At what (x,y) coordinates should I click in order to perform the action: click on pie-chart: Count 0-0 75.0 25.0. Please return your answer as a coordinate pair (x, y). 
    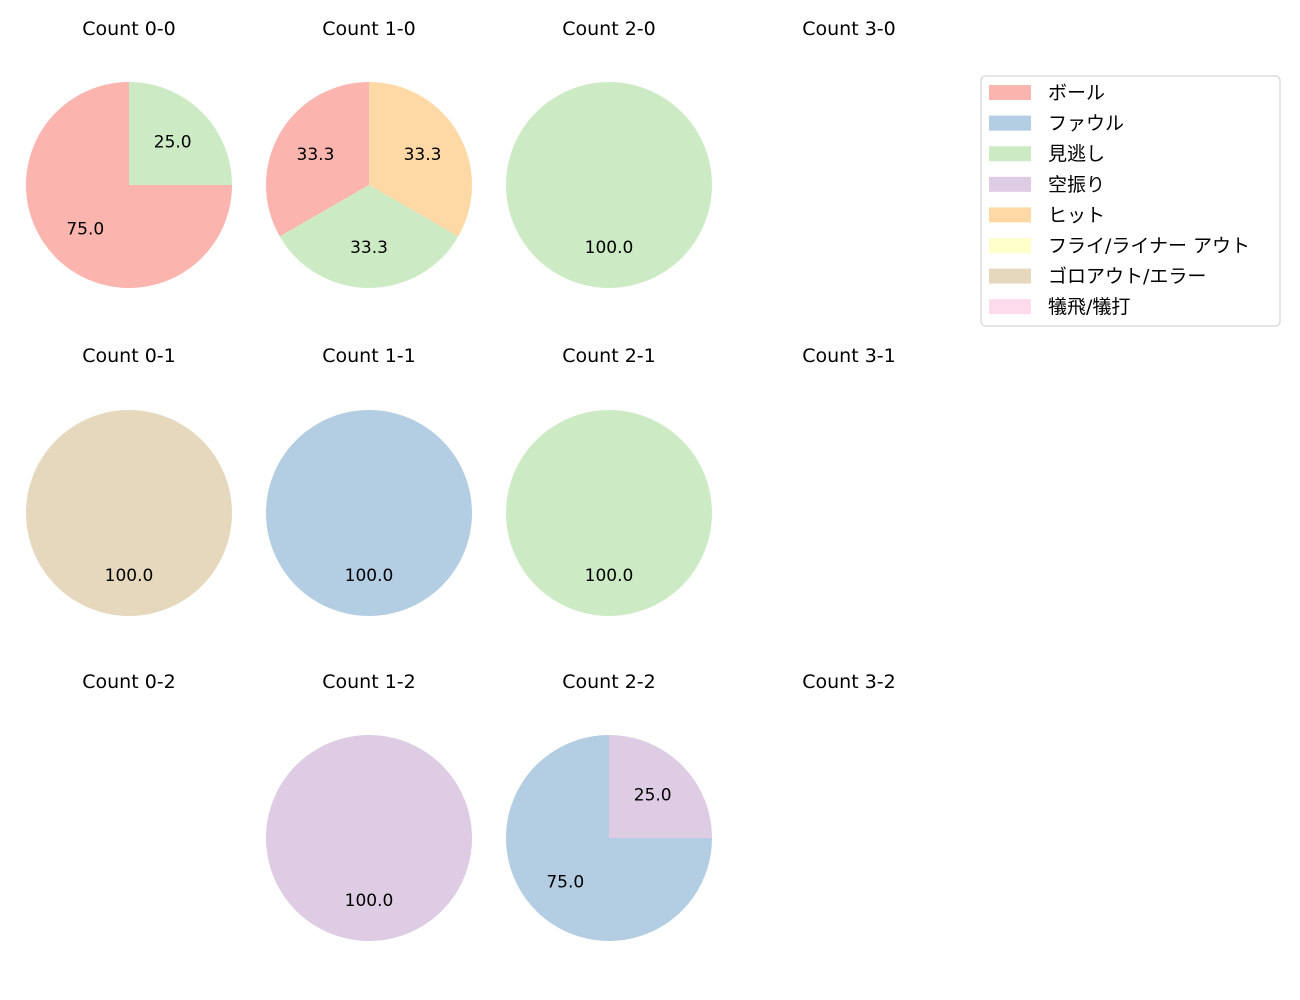
    Looking at the image, I should click on (129, 153).